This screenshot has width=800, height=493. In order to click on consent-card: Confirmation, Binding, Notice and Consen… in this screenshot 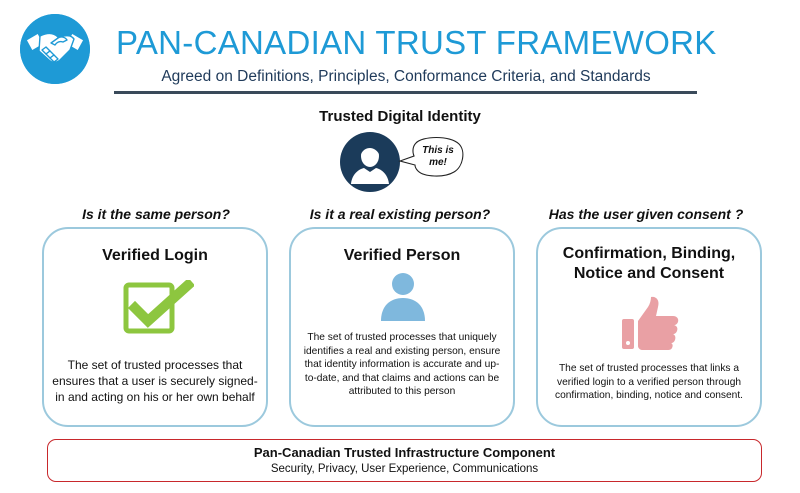, I will do `click(649, 327)`.